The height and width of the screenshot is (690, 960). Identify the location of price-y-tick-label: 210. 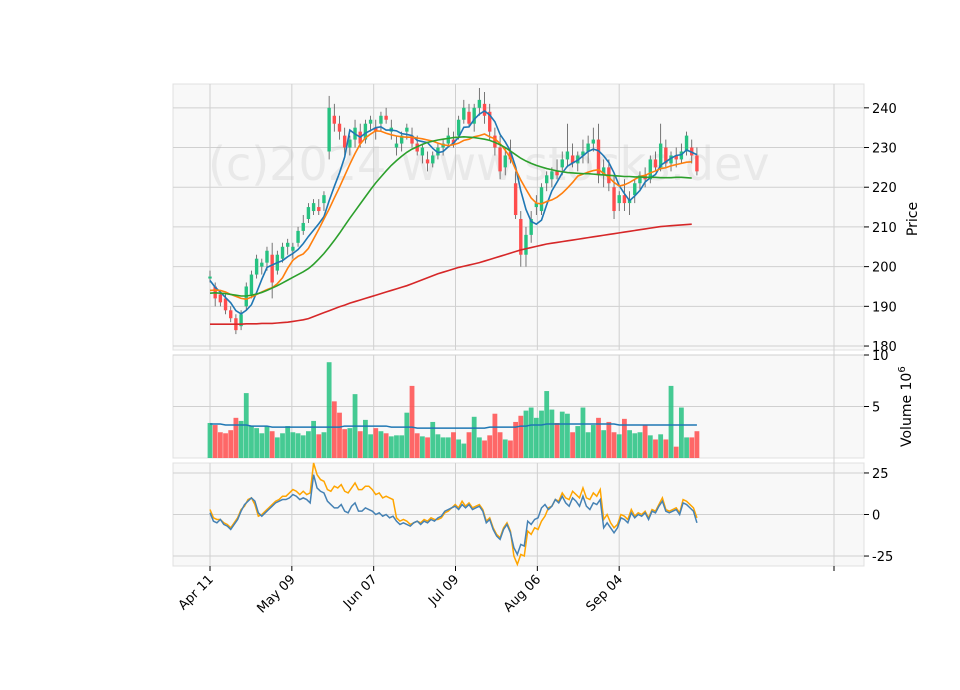
(884, 228).